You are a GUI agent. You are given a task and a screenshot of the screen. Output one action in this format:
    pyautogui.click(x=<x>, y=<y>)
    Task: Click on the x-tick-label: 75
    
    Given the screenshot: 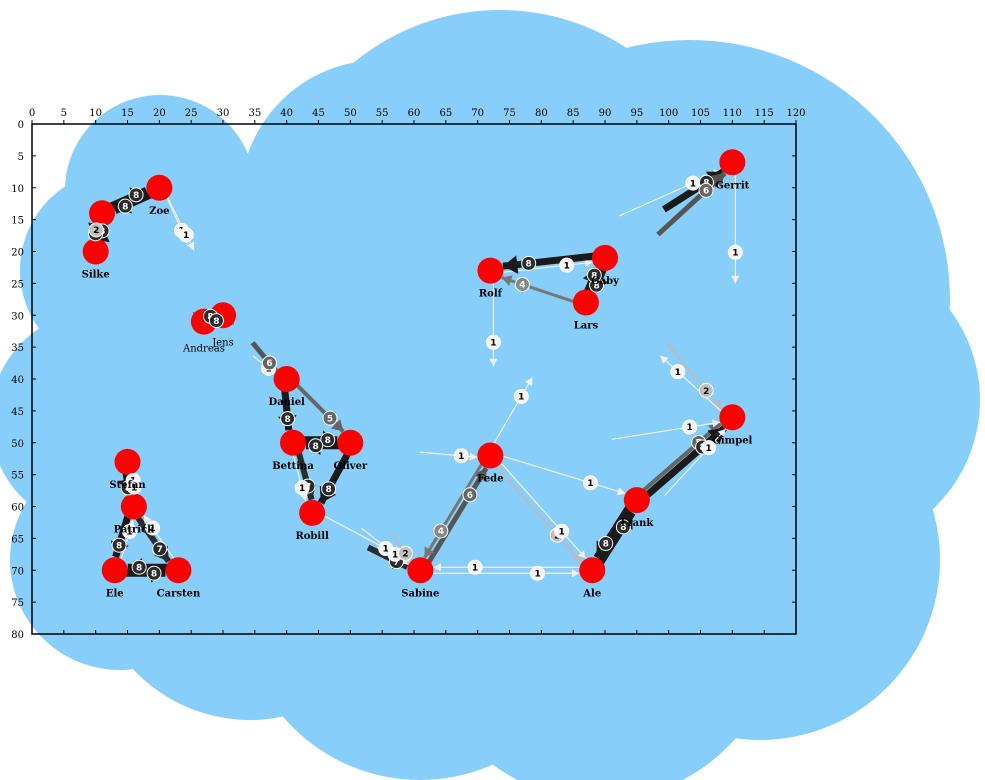 What is the action you would take?
    pyautogui.click(x=509, y=113)
    